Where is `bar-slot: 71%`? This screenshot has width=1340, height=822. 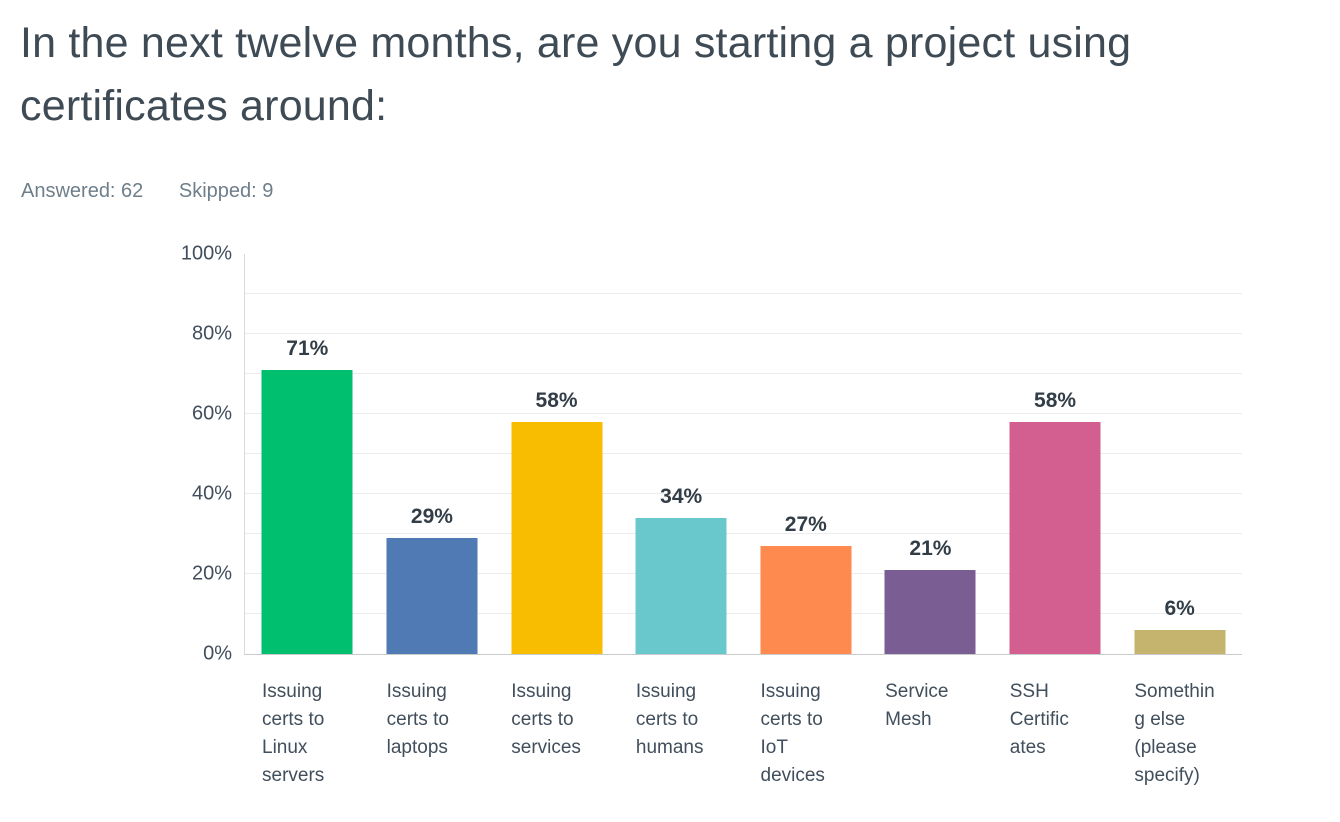
bar-slot: 71% is located at coordinates (307, 454).